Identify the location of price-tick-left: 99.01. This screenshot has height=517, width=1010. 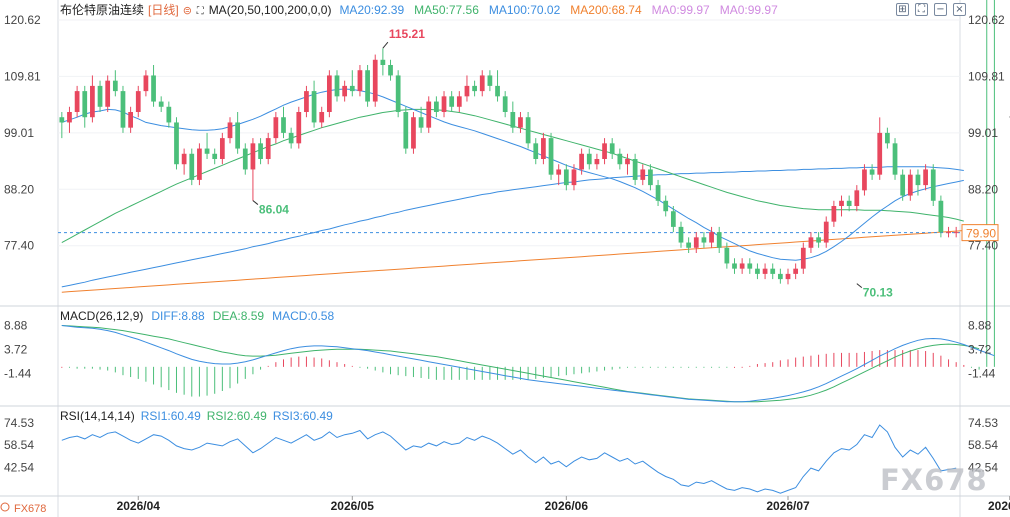
(19, 133).